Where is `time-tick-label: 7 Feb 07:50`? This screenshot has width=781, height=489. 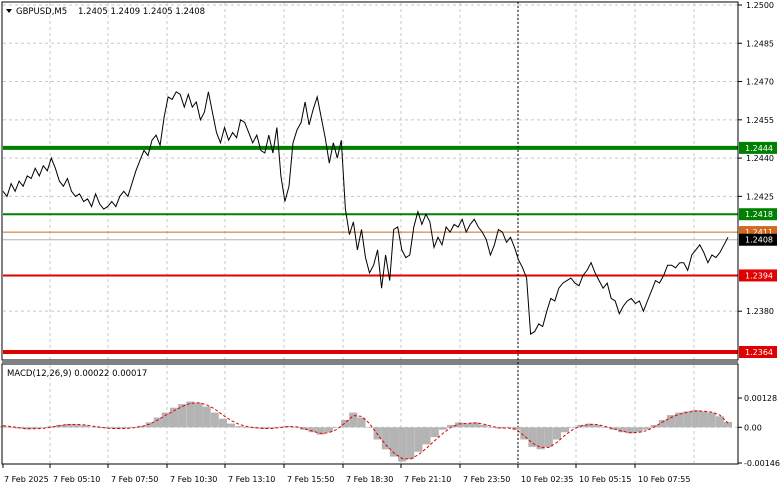
time-tick-label: 7 Feb 07:50 is located at coordinates (134, 479).